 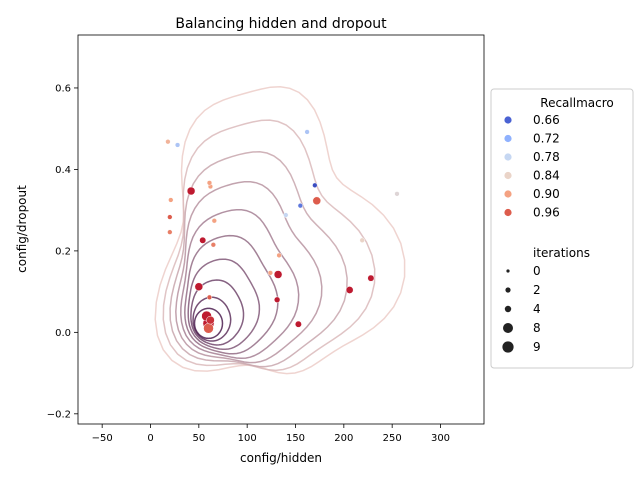 I want to click on x-tick-label: 100, so click(x=247, y=438).